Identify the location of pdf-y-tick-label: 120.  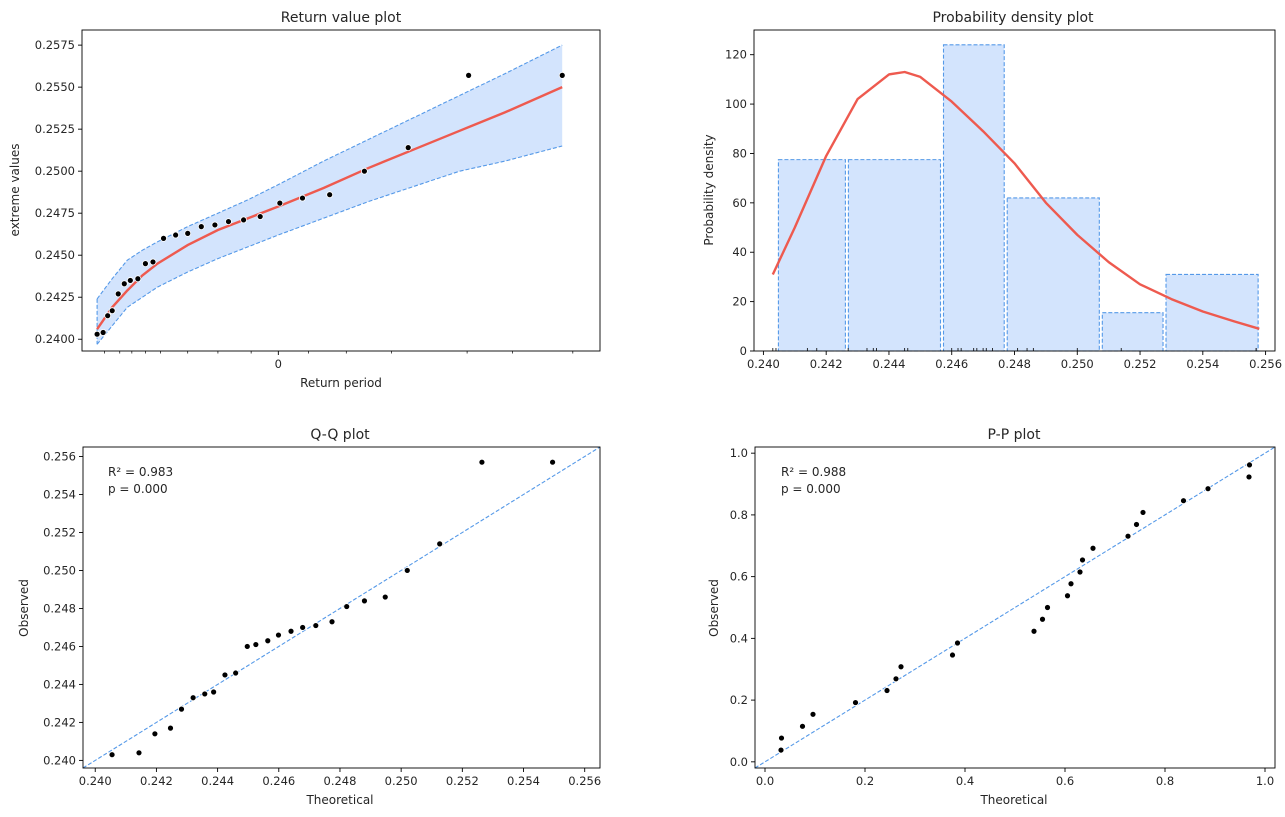
(736, 55).